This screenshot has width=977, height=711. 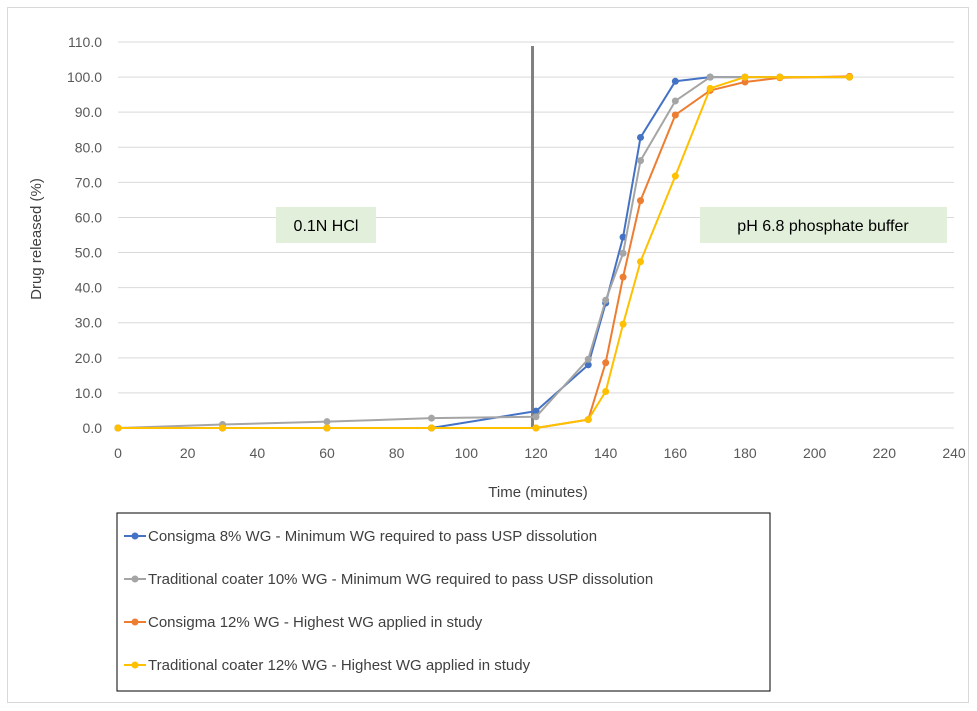 I want to click on y-tick-label: 70.0, so click(x=88, y=182).